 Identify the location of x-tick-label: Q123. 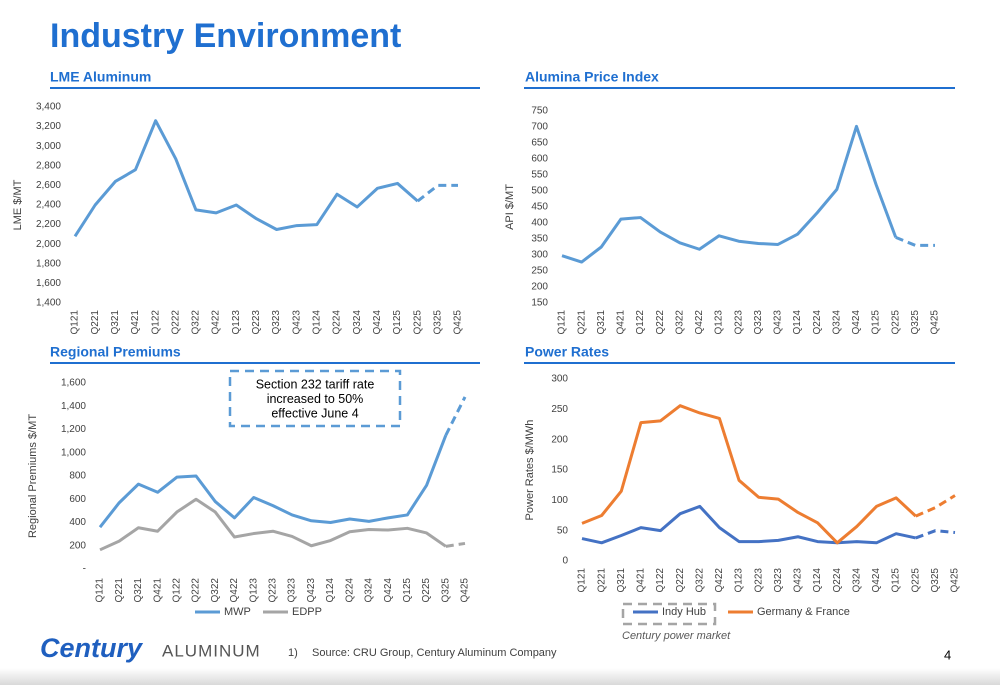
(236, 322).